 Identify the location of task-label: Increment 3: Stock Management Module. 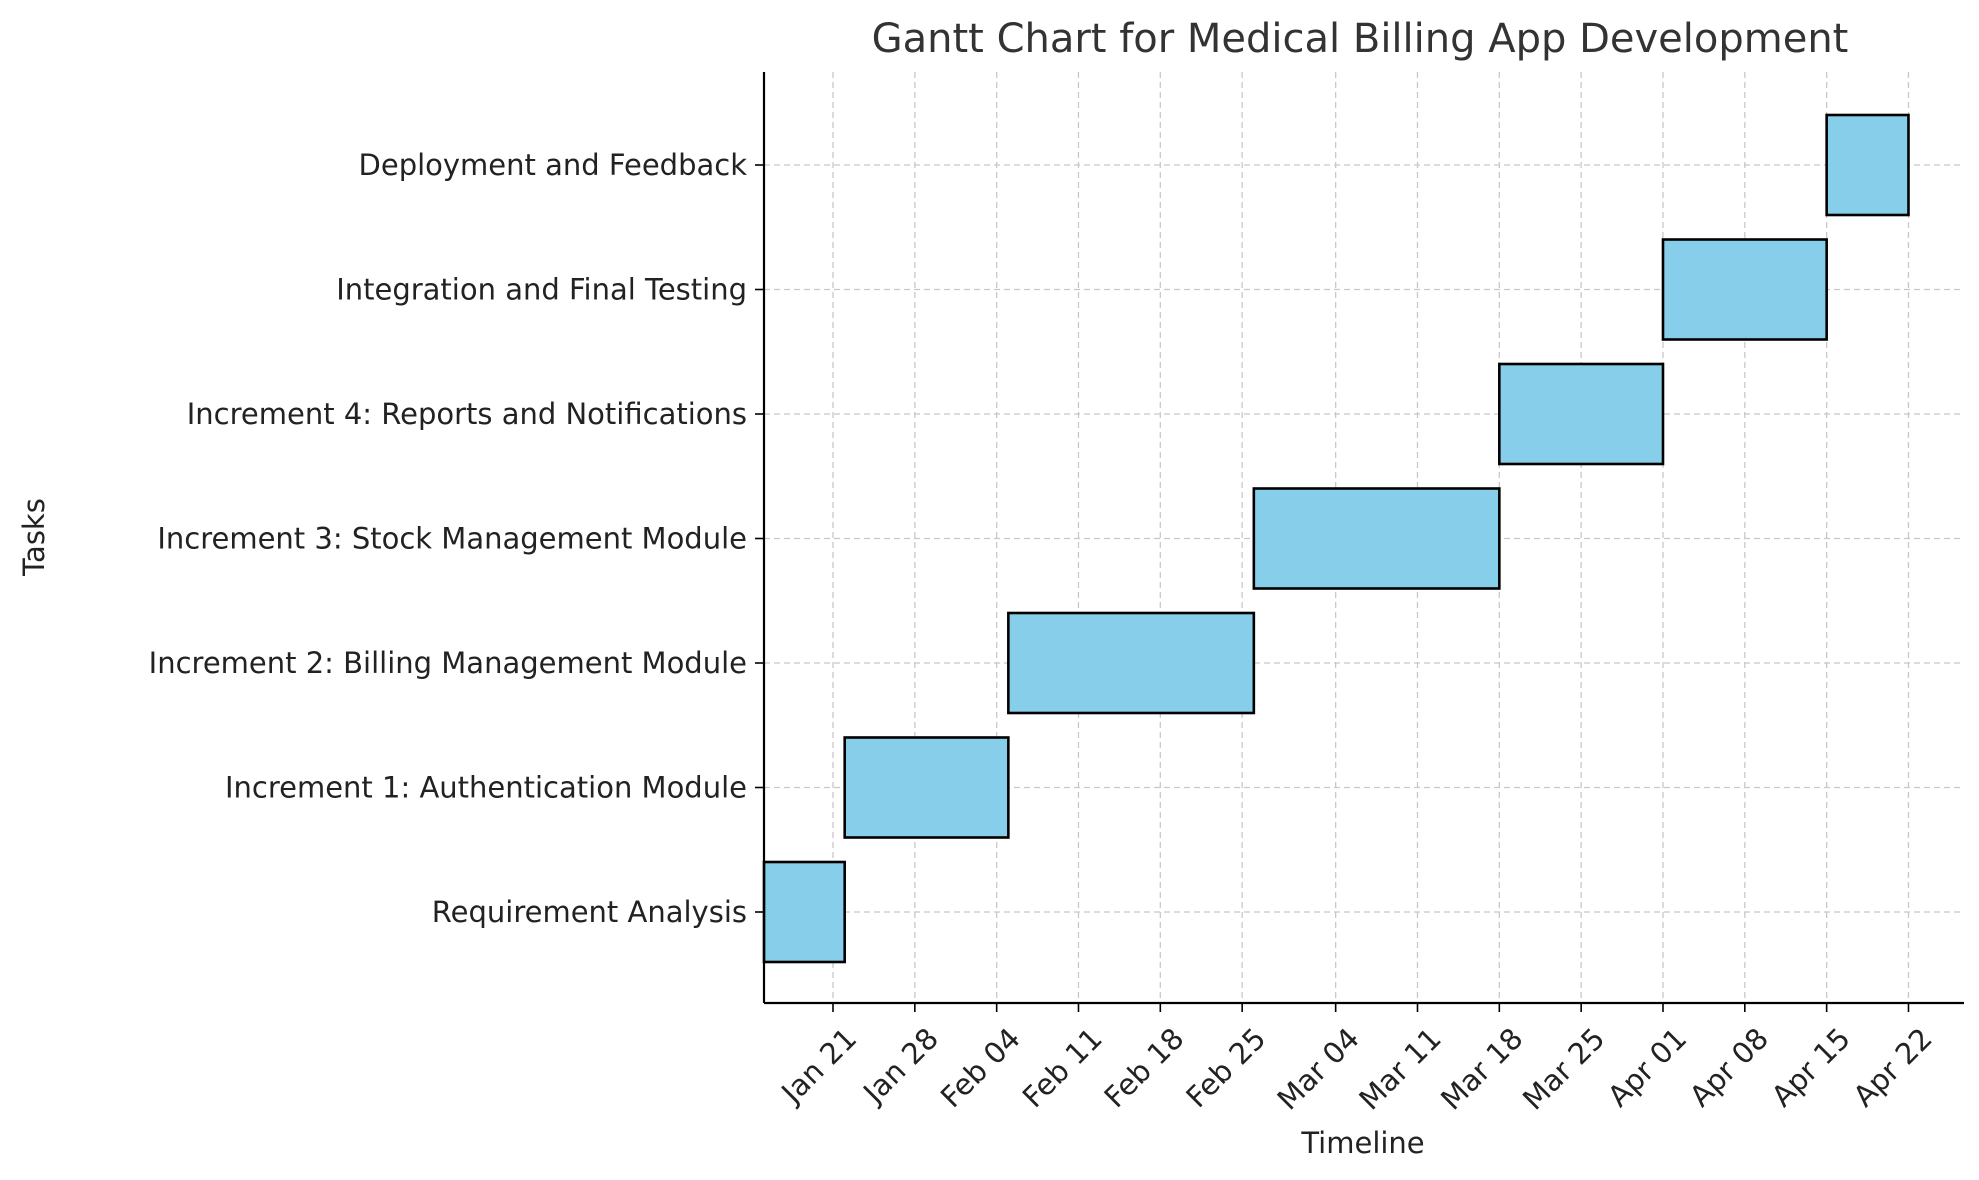
(452, 539).